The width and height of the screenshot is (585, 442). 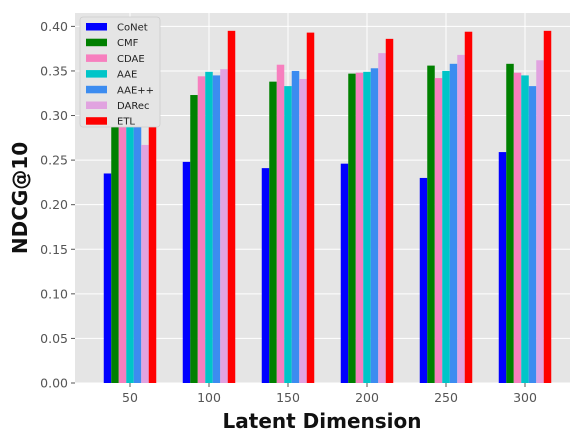 I want to click on legend: CoNet CMF CDAE AAE AAE++ DARec ETL, so click(x=120, y=72).